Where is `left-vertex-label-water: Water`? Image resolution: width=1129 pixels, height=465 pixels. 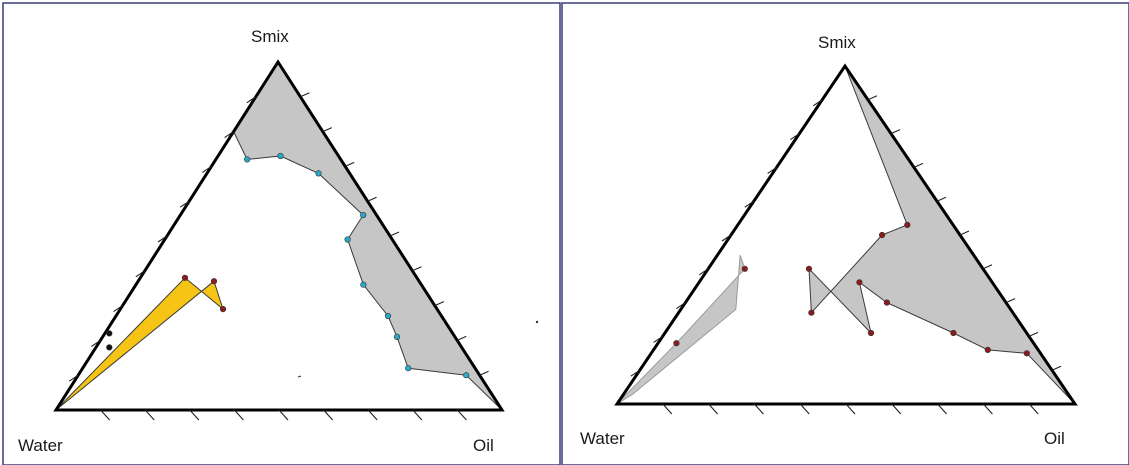
left-vertex-label-water: Water is located at coordinates (40, 445).